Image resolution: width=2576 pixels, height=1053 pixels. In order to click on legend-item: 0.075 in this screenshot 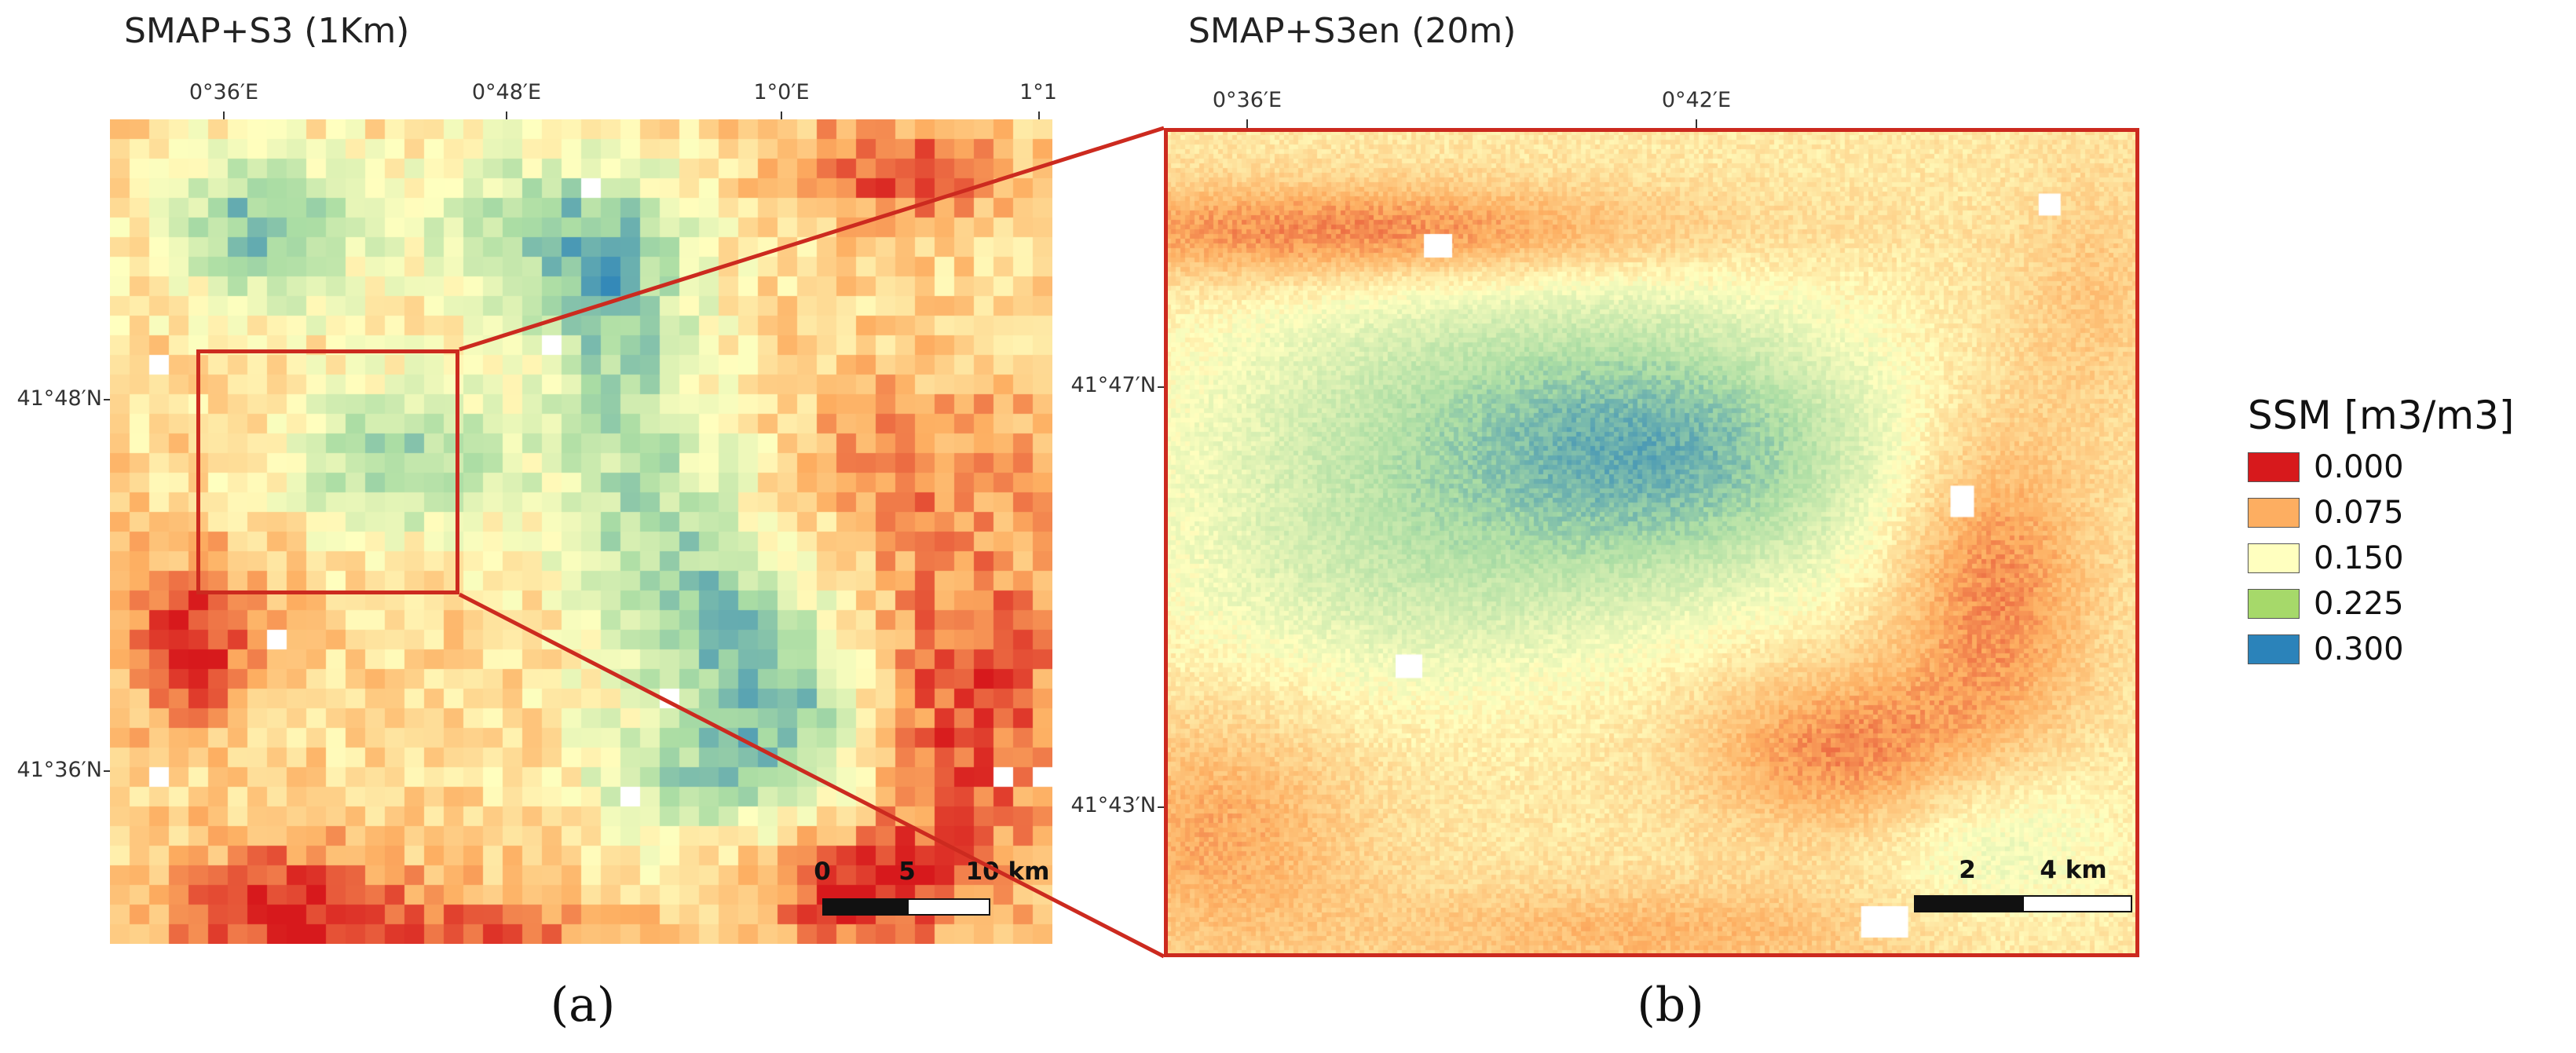, I will do `click(2326, 513)`.